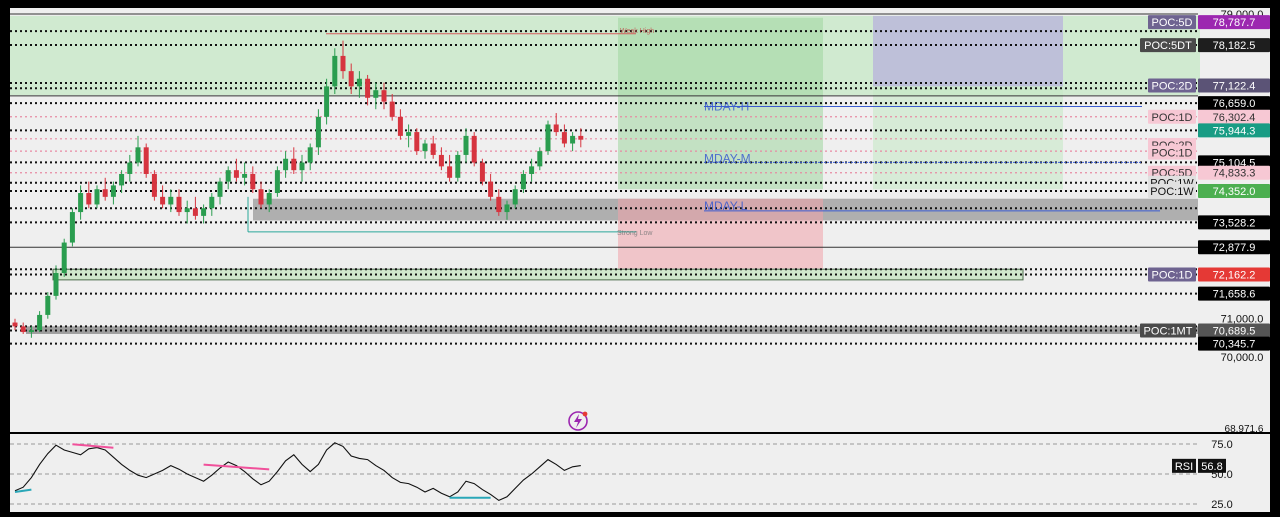 This screenshot has width=1280, height=517. I want to click on price-tag-label-3: 76,659.0, so click(1234, 104).